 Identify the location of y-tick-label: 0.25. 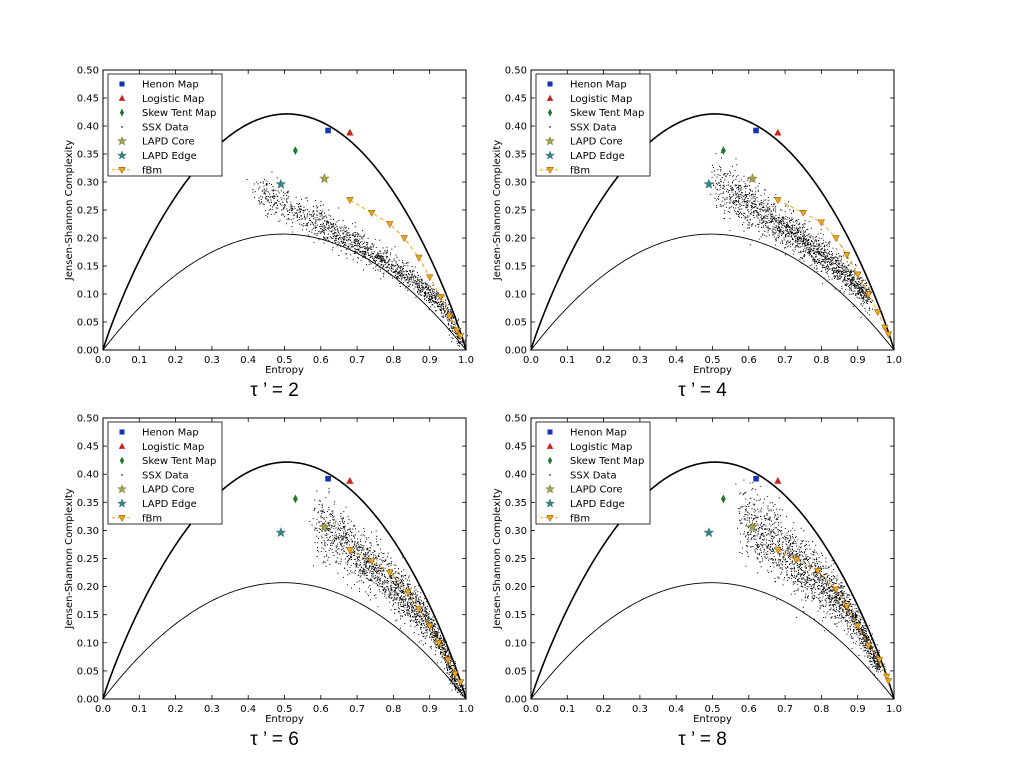
(88, 211).